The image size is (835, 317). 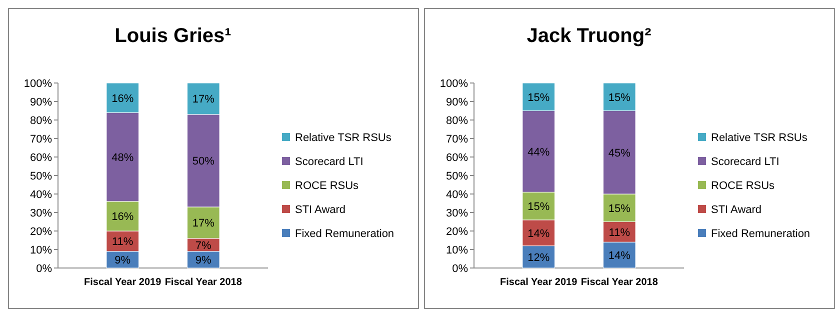 I want to click on data-label: 50%, so click(x=203, y=162).